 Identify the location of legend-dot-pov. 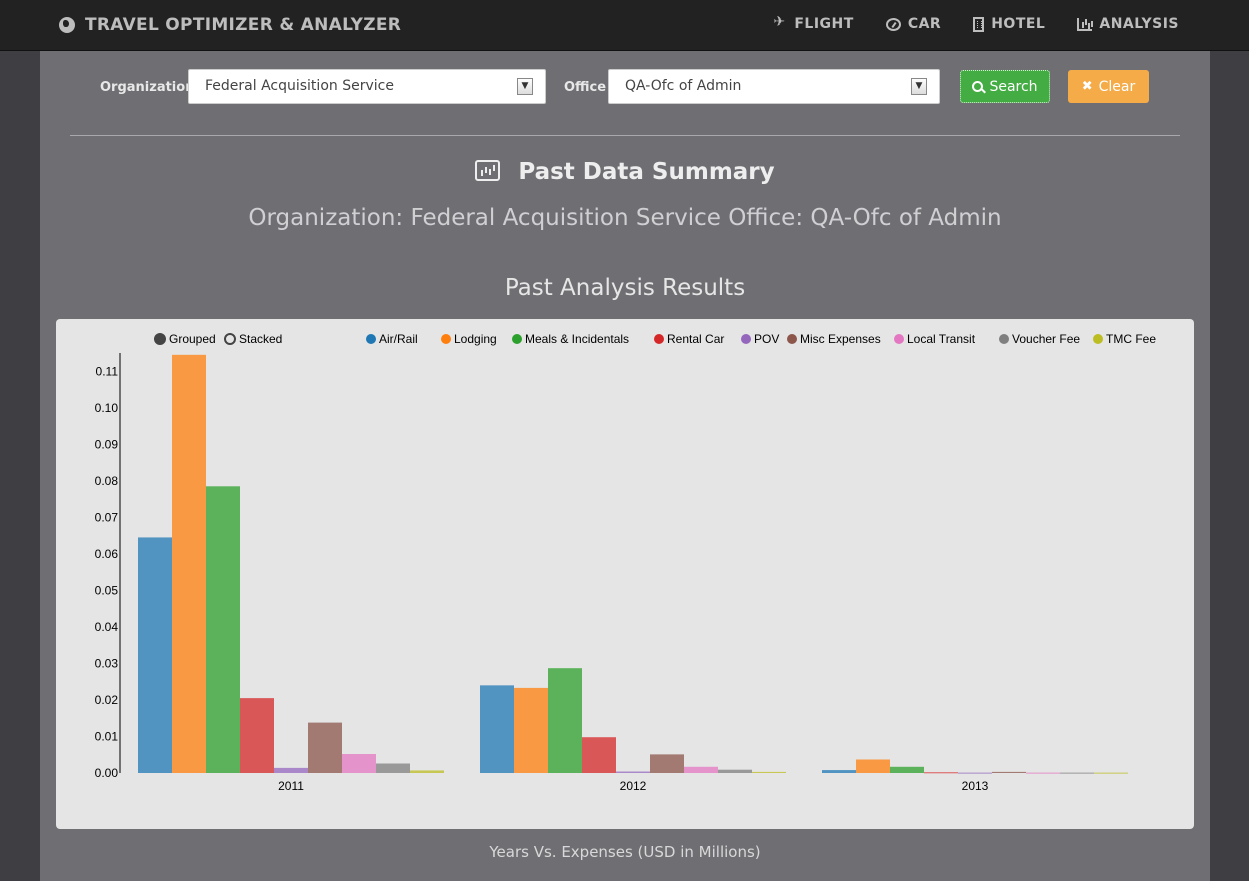
(746, 339).